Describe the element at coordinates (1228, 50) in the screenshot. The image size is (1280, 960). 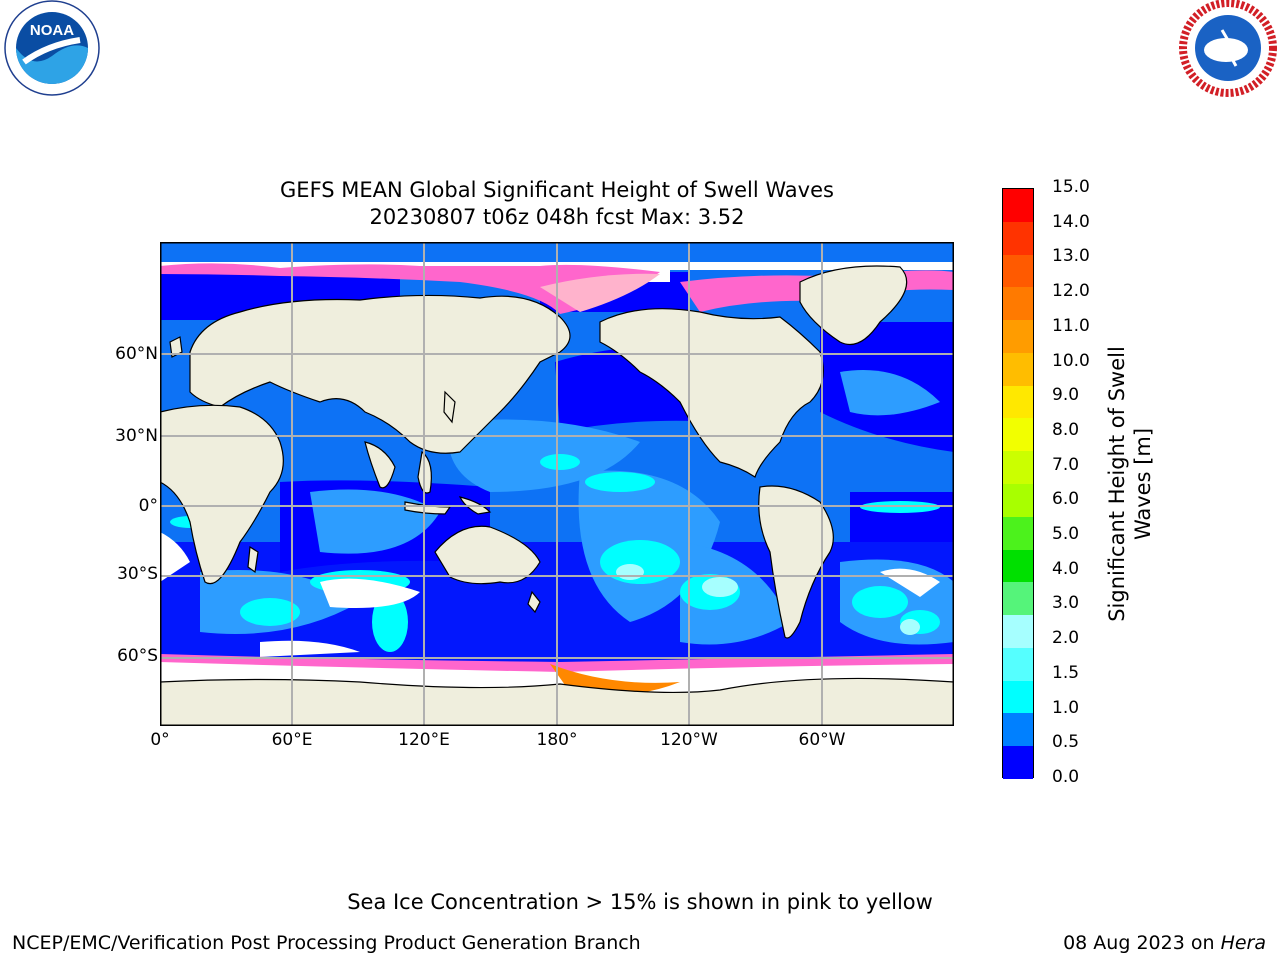
I see `nws-logo` at that location.